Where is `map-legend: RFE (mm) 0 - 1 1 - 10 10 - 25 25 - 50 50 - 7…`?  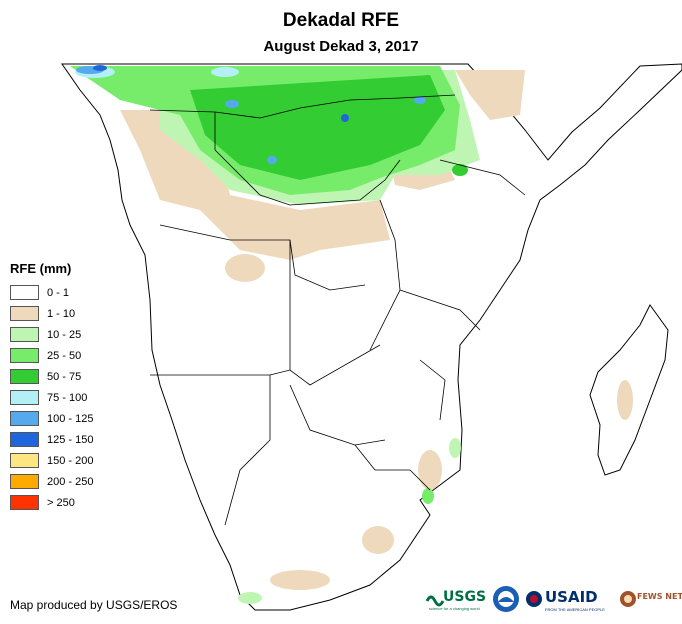 map-legend: RFE (mm) 0 - 1 1 - 10 10 - 25 25 - 50 50 - 7… is located at coordinates (51, 387).